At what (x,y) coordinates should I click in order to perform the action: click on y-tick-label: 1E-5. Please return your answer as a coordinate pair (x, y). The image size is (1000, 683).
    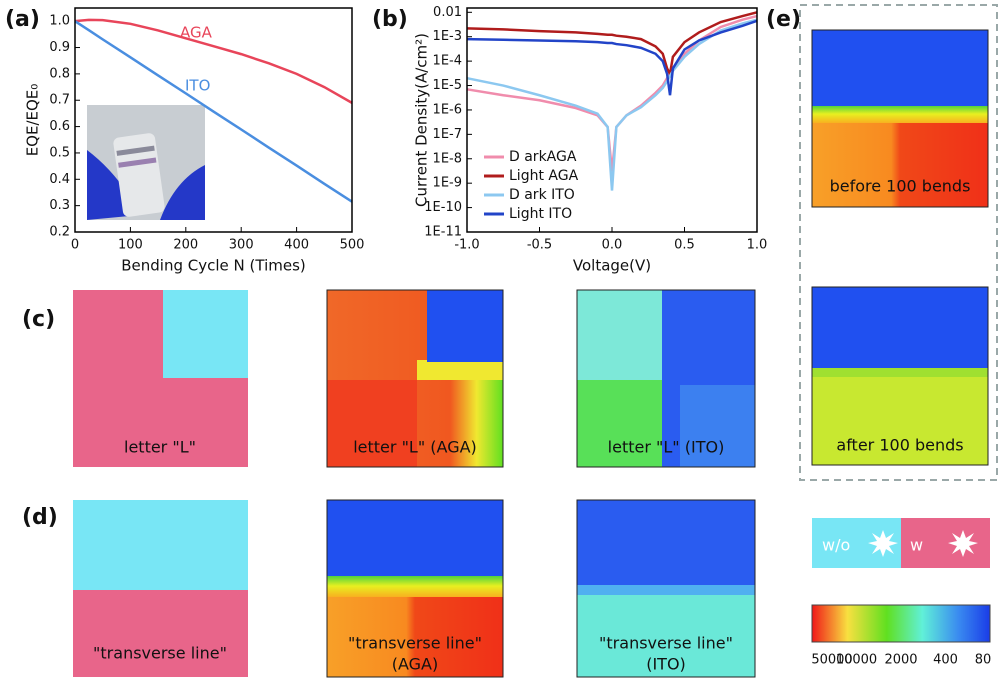
    Looking at the image, I should click on (447, 85).